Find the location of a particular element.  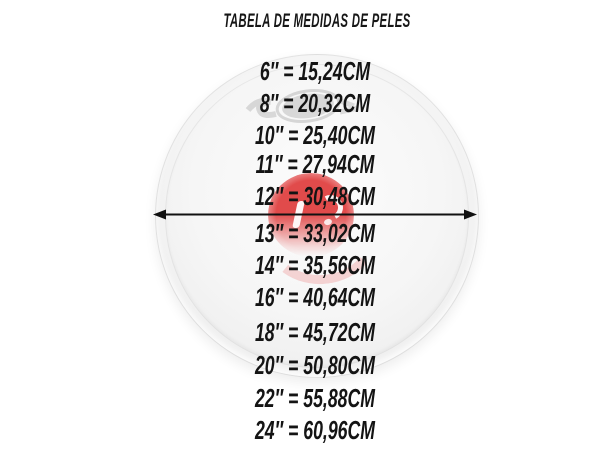

table-row: 11″ = 27,94CM is located at coordinates (315, 164).